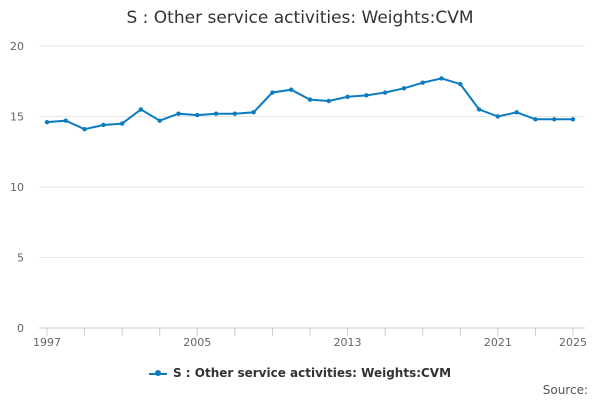 This screenshot has height=400, width=600. Describe the element at coordinates (498, 342) in the screenshot. I see `x-tick-label: 2021` at that location.